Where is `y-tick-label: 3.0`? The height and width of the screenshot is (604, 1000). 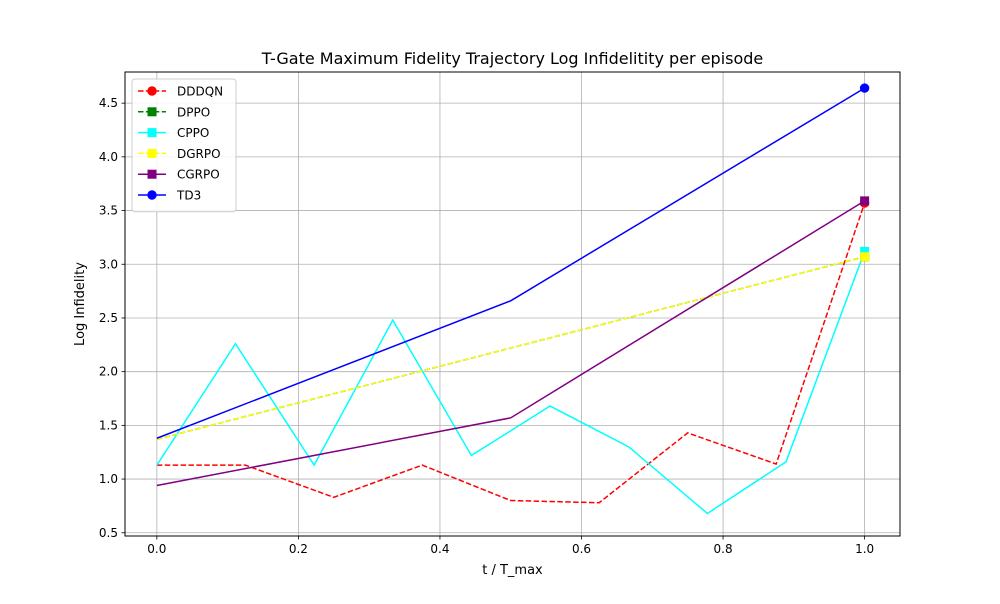
y-tick-label: 3.0 is located at coordinates (108, 264).